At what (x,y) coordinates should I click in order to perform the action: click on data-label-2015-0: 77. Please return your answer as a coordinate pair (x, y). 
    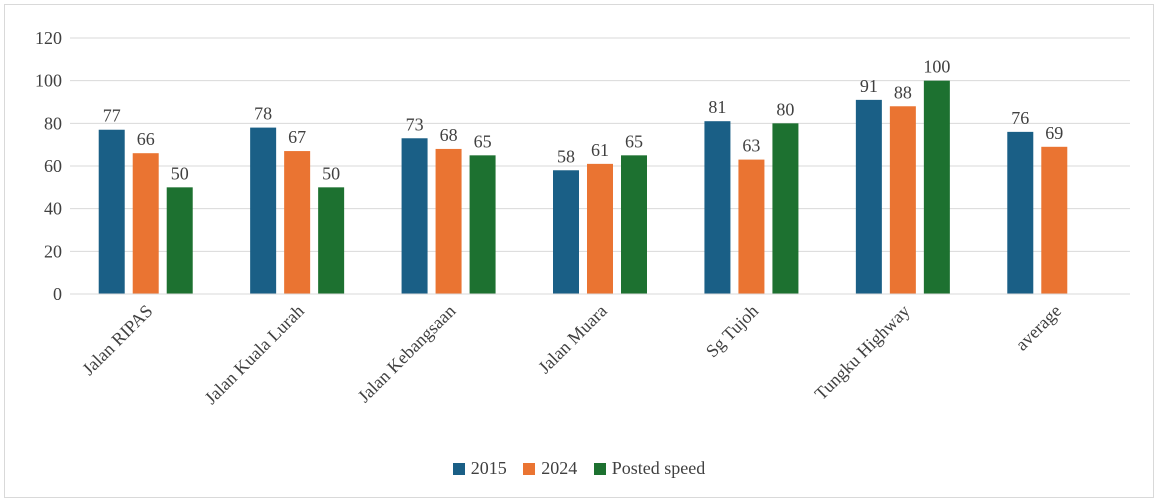
    Looking at the image, I should click on (112, 116).